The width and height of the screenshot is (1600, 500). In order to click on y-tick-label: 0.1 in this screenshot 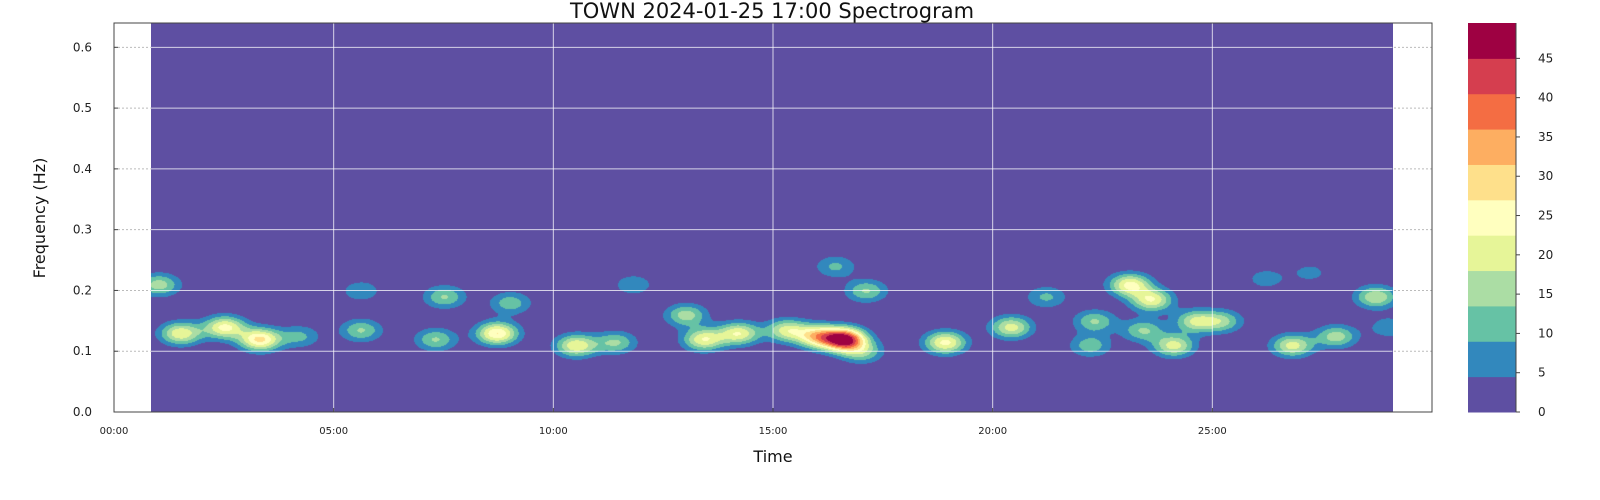, I will do `click(82, 351)`.